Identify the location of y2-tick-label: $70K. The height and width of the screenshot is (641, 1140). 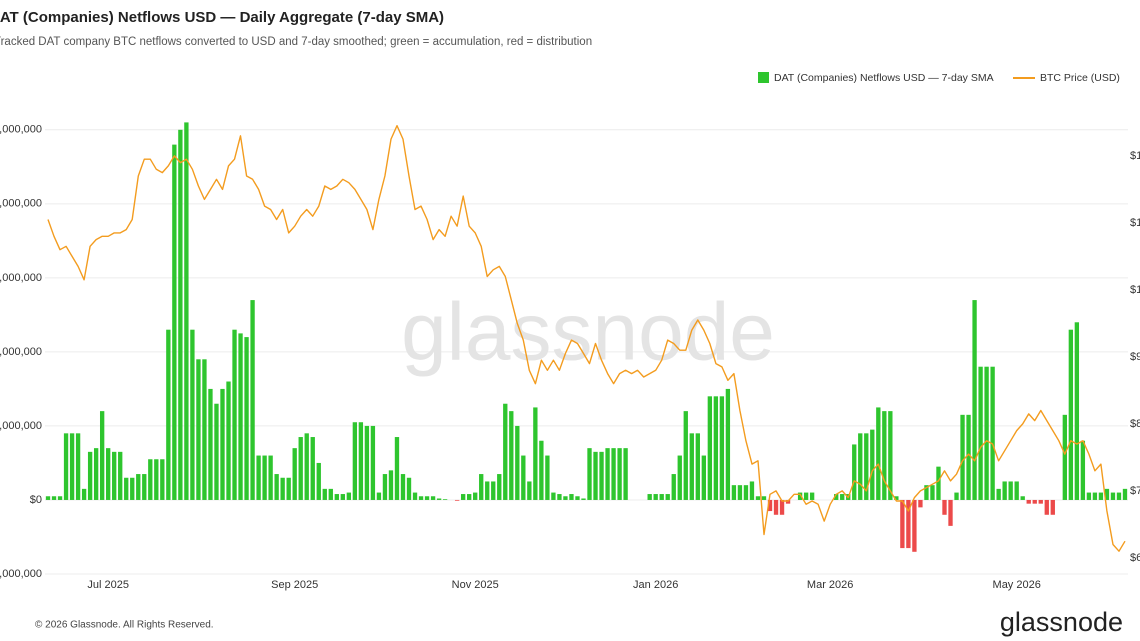
(1135, 491).